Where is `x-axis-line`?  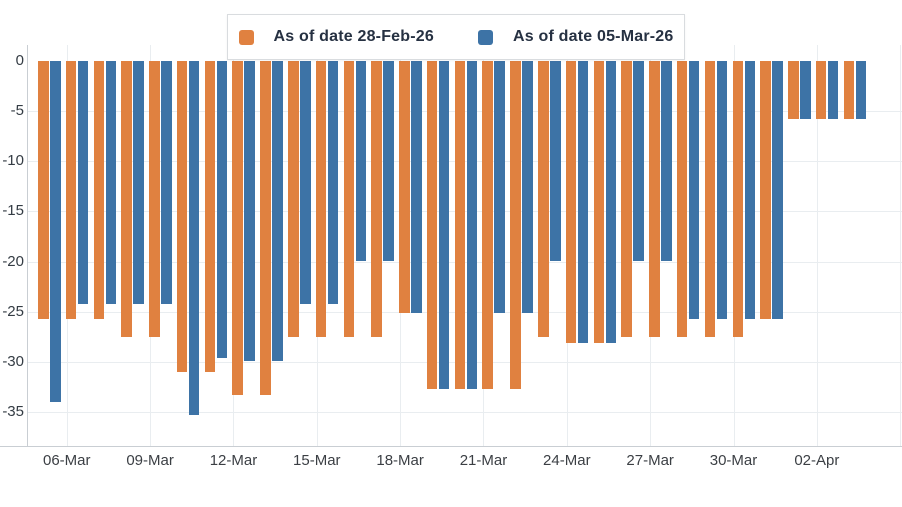
x-axis-line is located at coordinates (451, 446).